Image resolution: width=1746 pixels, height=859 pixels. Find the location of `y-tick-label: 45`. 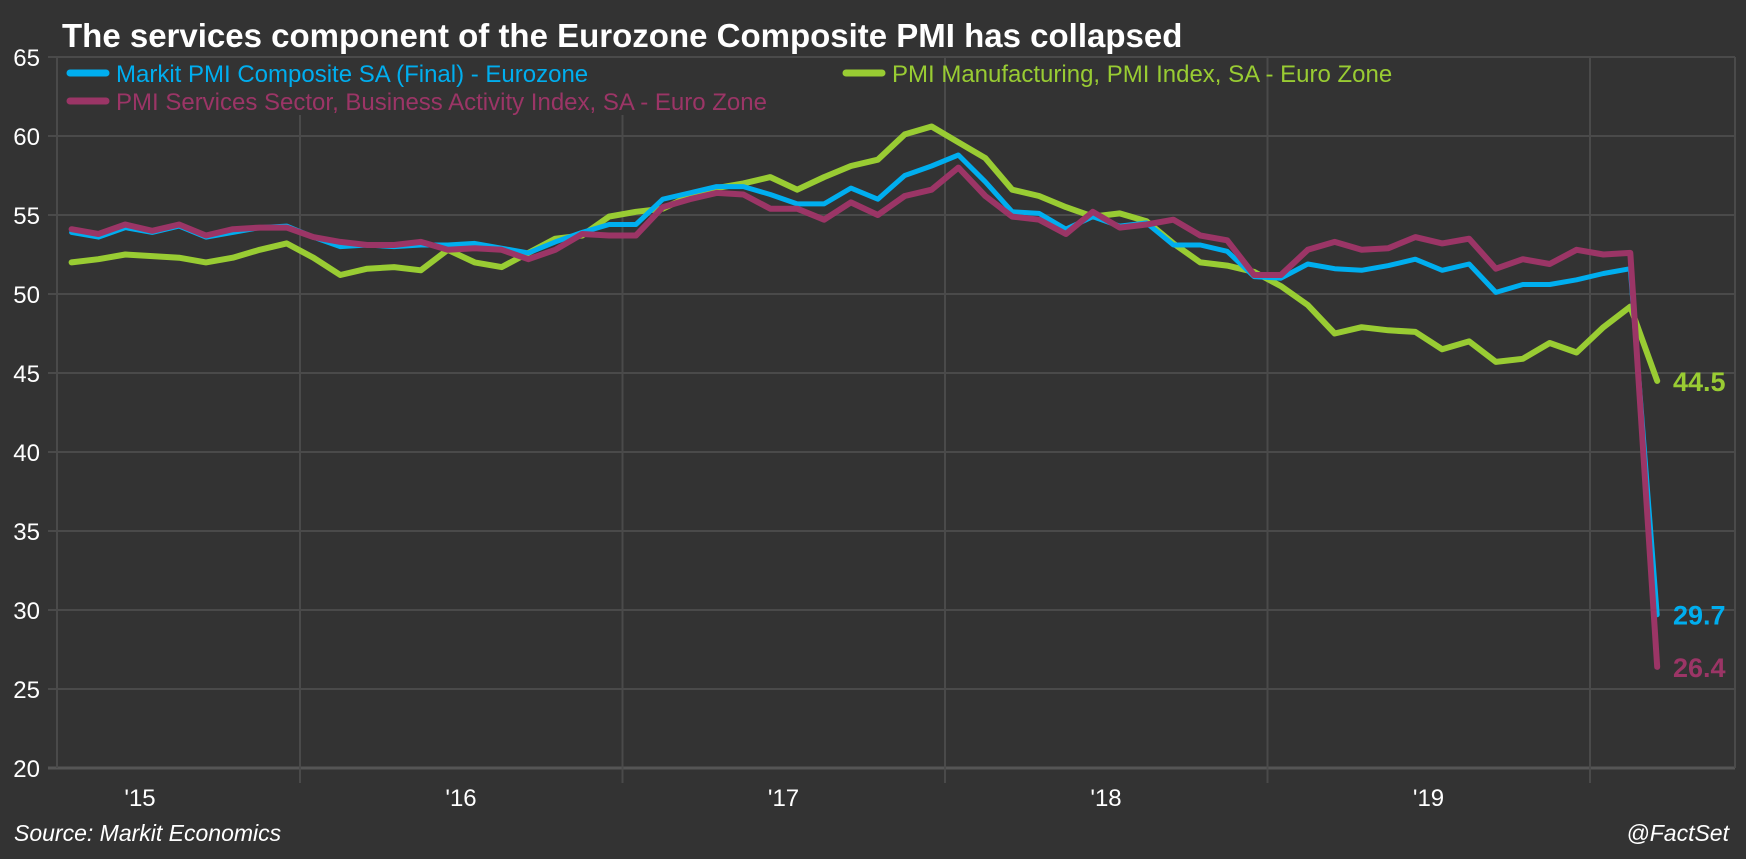

y-tick-label: 45 is located at coordinates (26, 374).